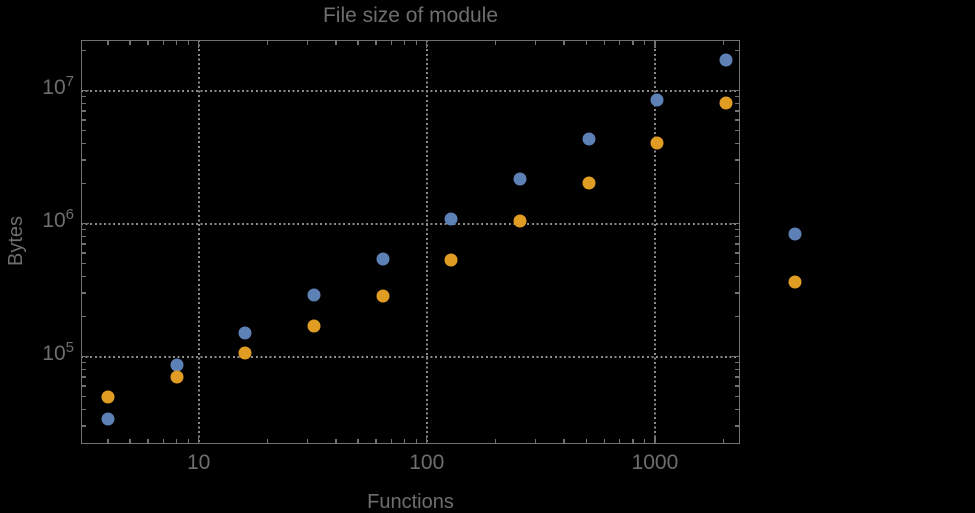  Describe the element at coordinates (657, 143) in the screenshot. I see `data-point-series-2-orange-x1024` at that location.